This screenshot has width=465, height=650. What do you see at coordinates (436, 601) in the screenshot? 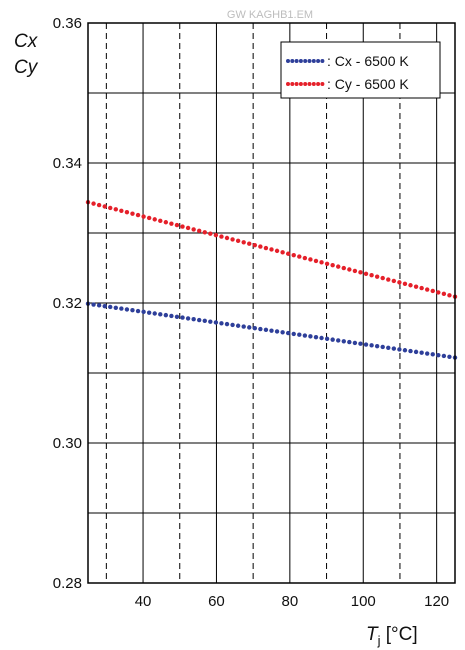
I see `x-tick-label: 120` at bounding box center [436, 601].